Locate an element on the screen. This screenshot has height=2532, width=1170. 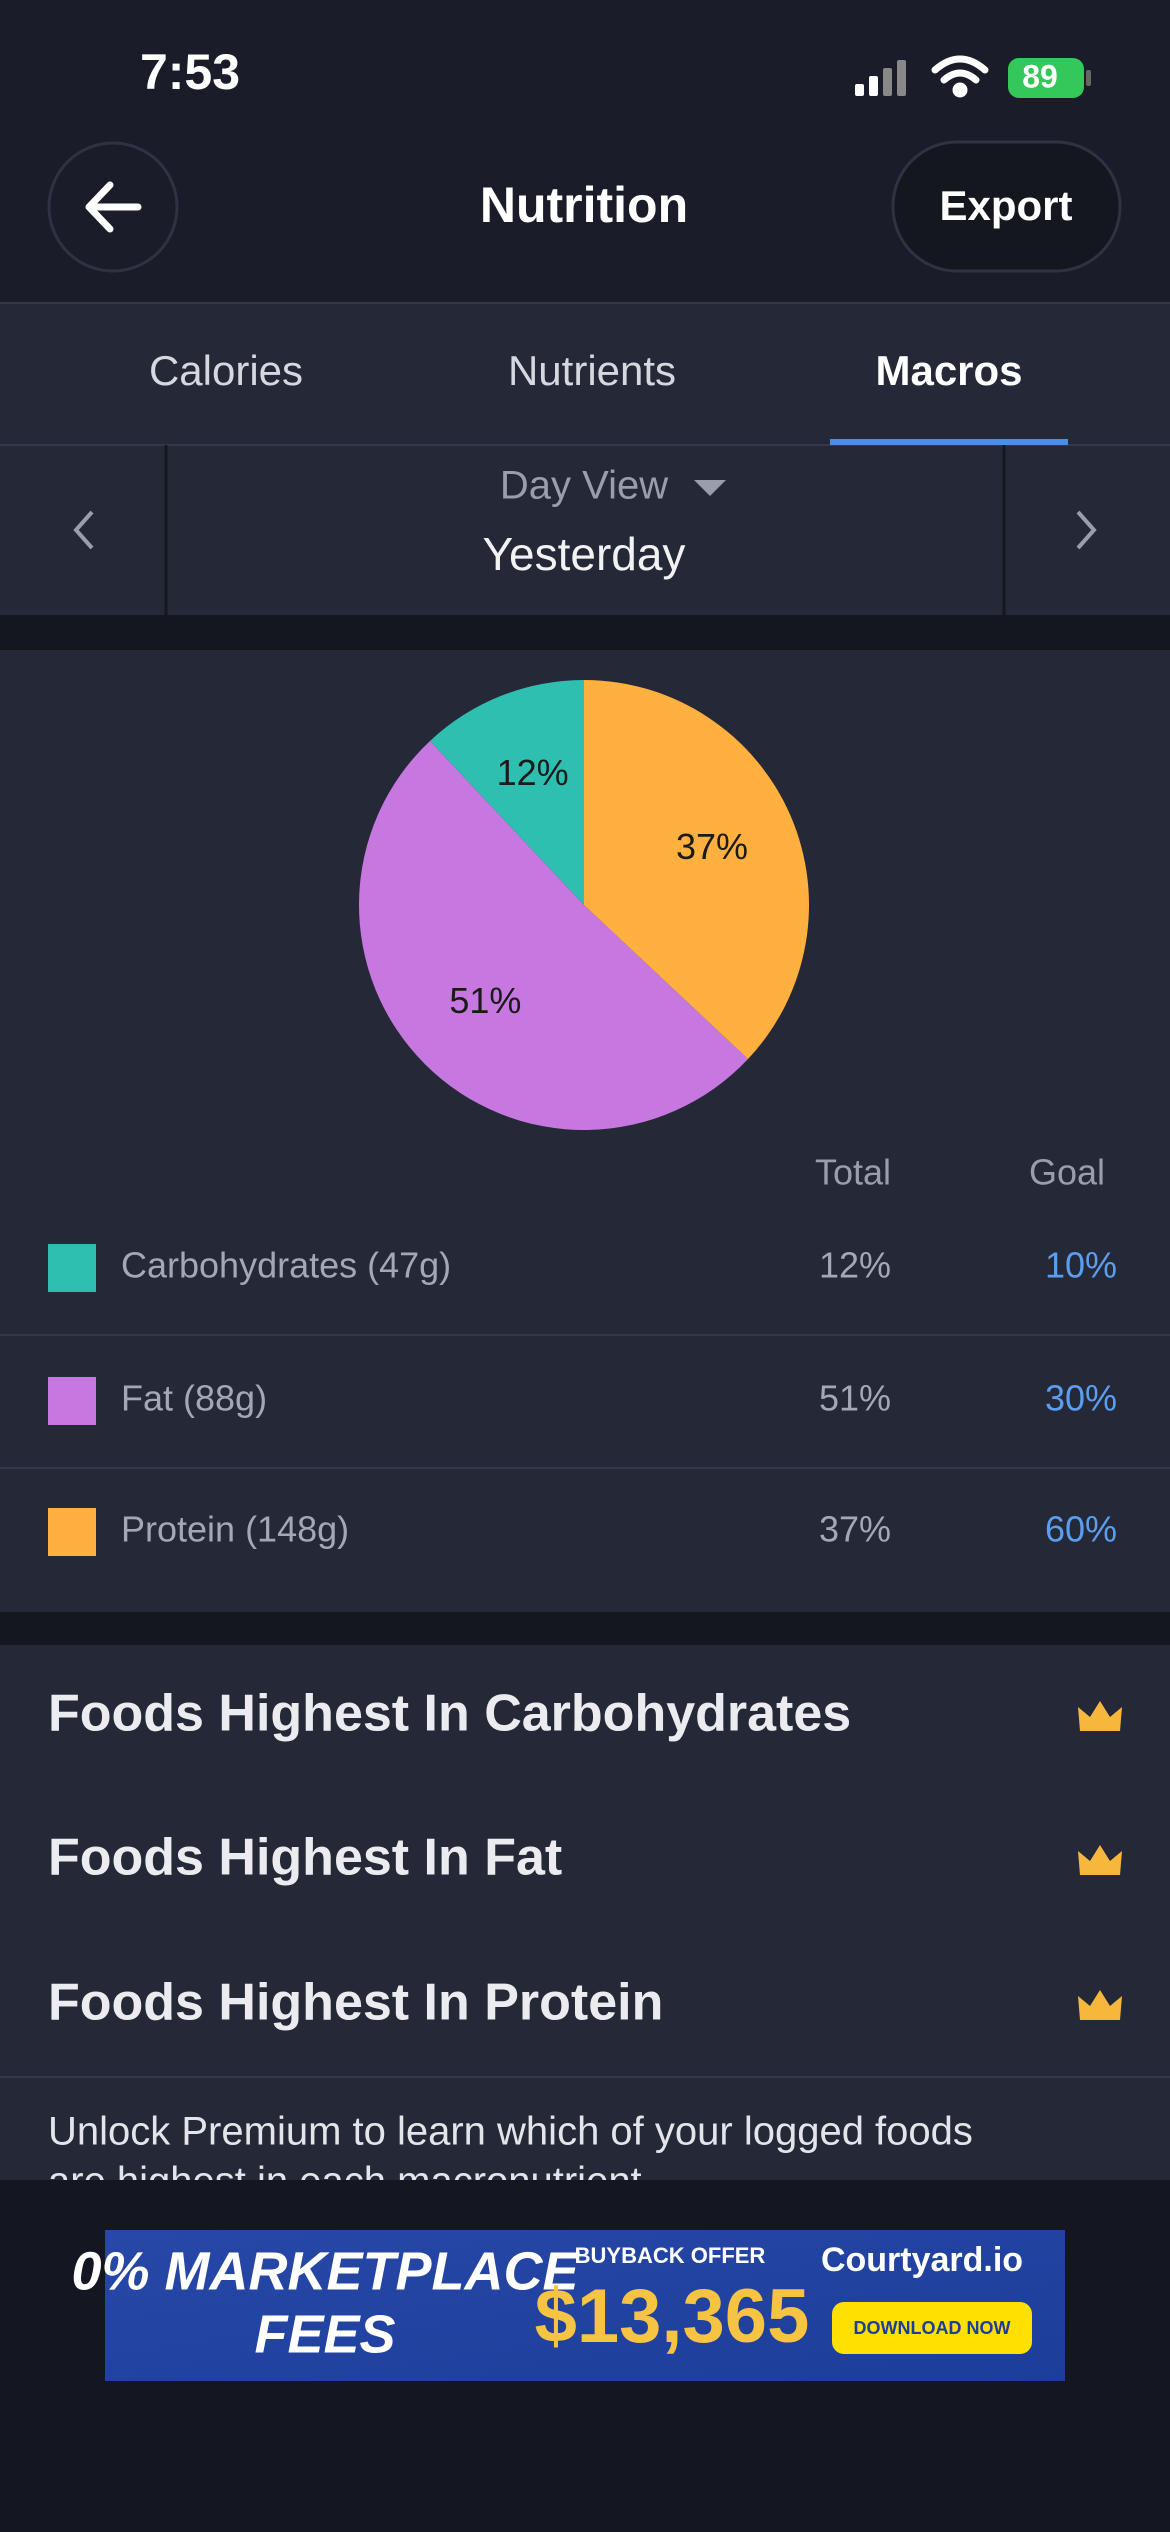
macro-total: 12% is located at coordinates (855, 1265).